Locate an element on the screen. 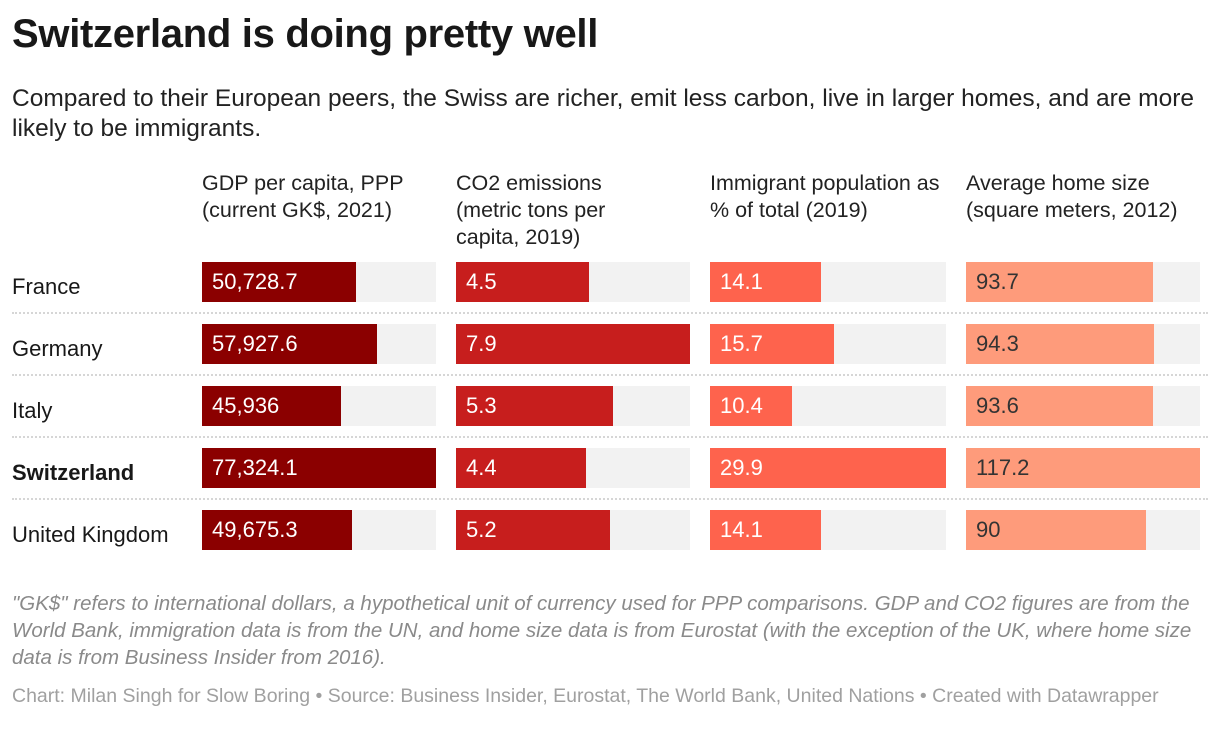  bar-track: 4.5 is located at coordinates (573, 282).